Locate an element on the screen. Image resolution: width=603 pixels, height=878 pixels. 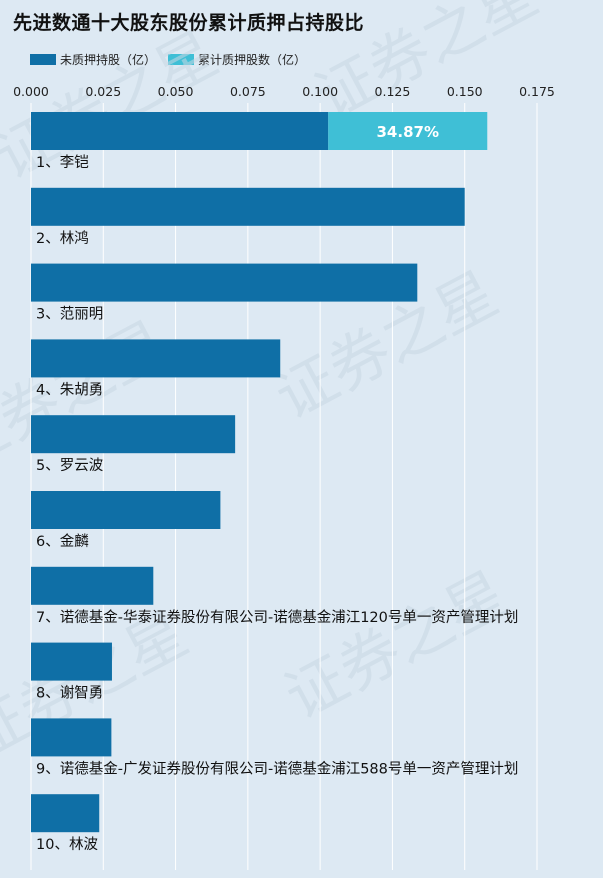
x-tick-label: 0.125 is located at coordinates (393, 91).